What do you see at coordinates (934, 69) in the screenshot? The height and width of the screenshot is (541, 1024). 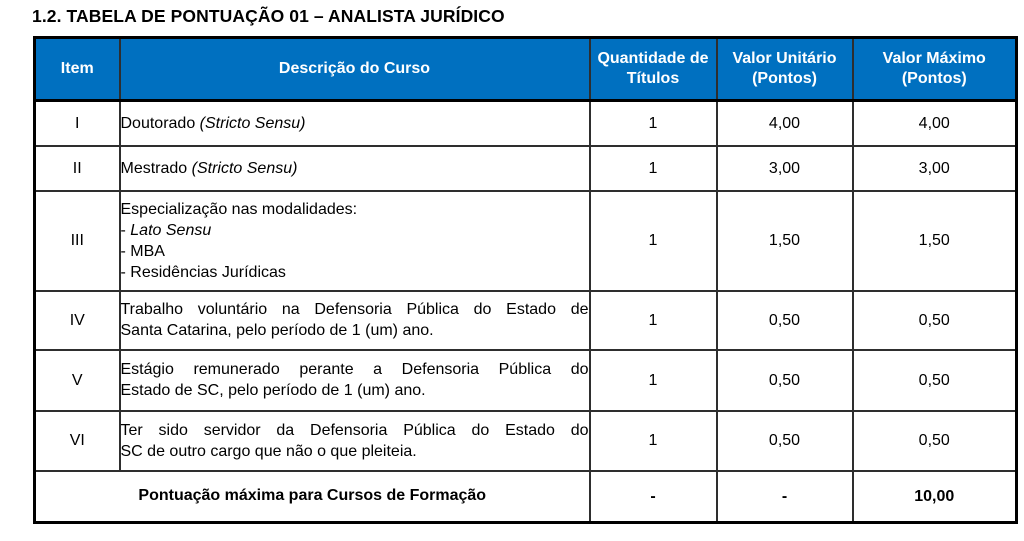 I see `header-valor-maximo: Valor Máximo (Pontos)` at bounding box center [934, 69].